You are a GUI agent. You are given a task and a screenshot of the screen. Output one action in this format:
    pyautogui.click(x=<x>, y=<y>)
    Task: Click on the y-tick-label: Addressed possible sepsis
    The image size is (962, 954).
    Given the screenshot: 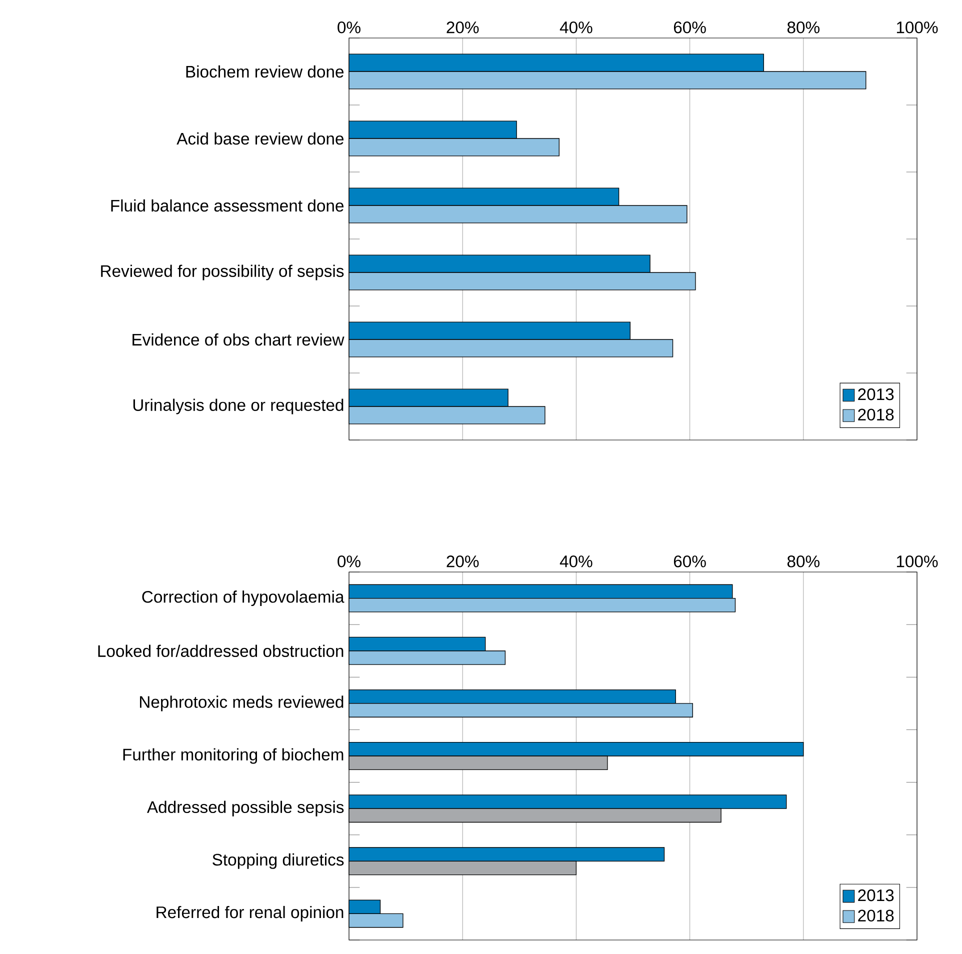 What is the action you would take?
    pyautogui.click(x=245, y=808)
    